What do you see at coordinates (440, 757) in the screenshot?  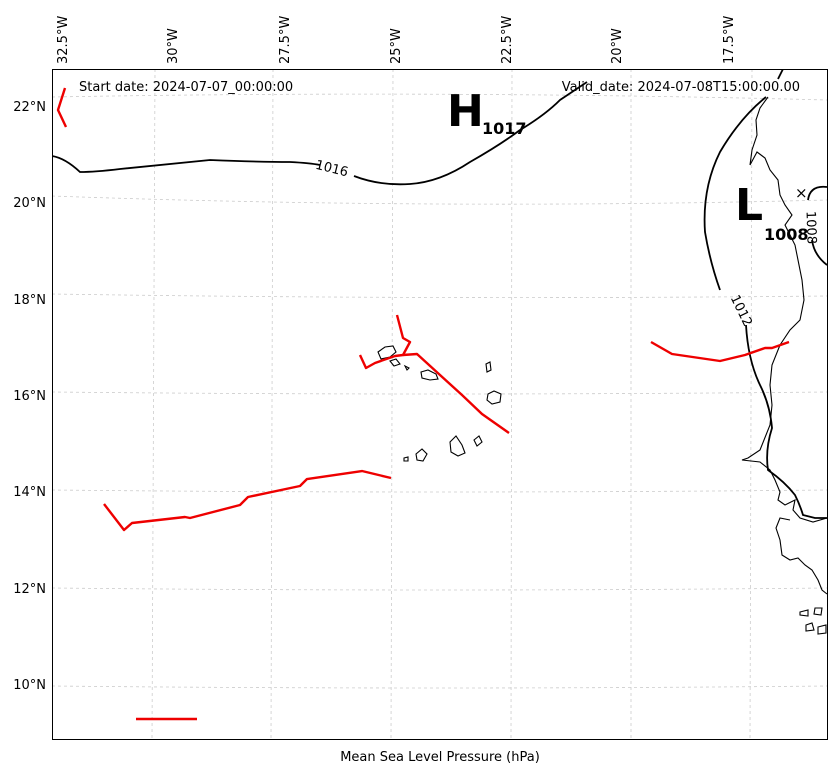 I see `map-caption: Mean Sea Level Pressure (hPa)` at bounding box center [440, 757].